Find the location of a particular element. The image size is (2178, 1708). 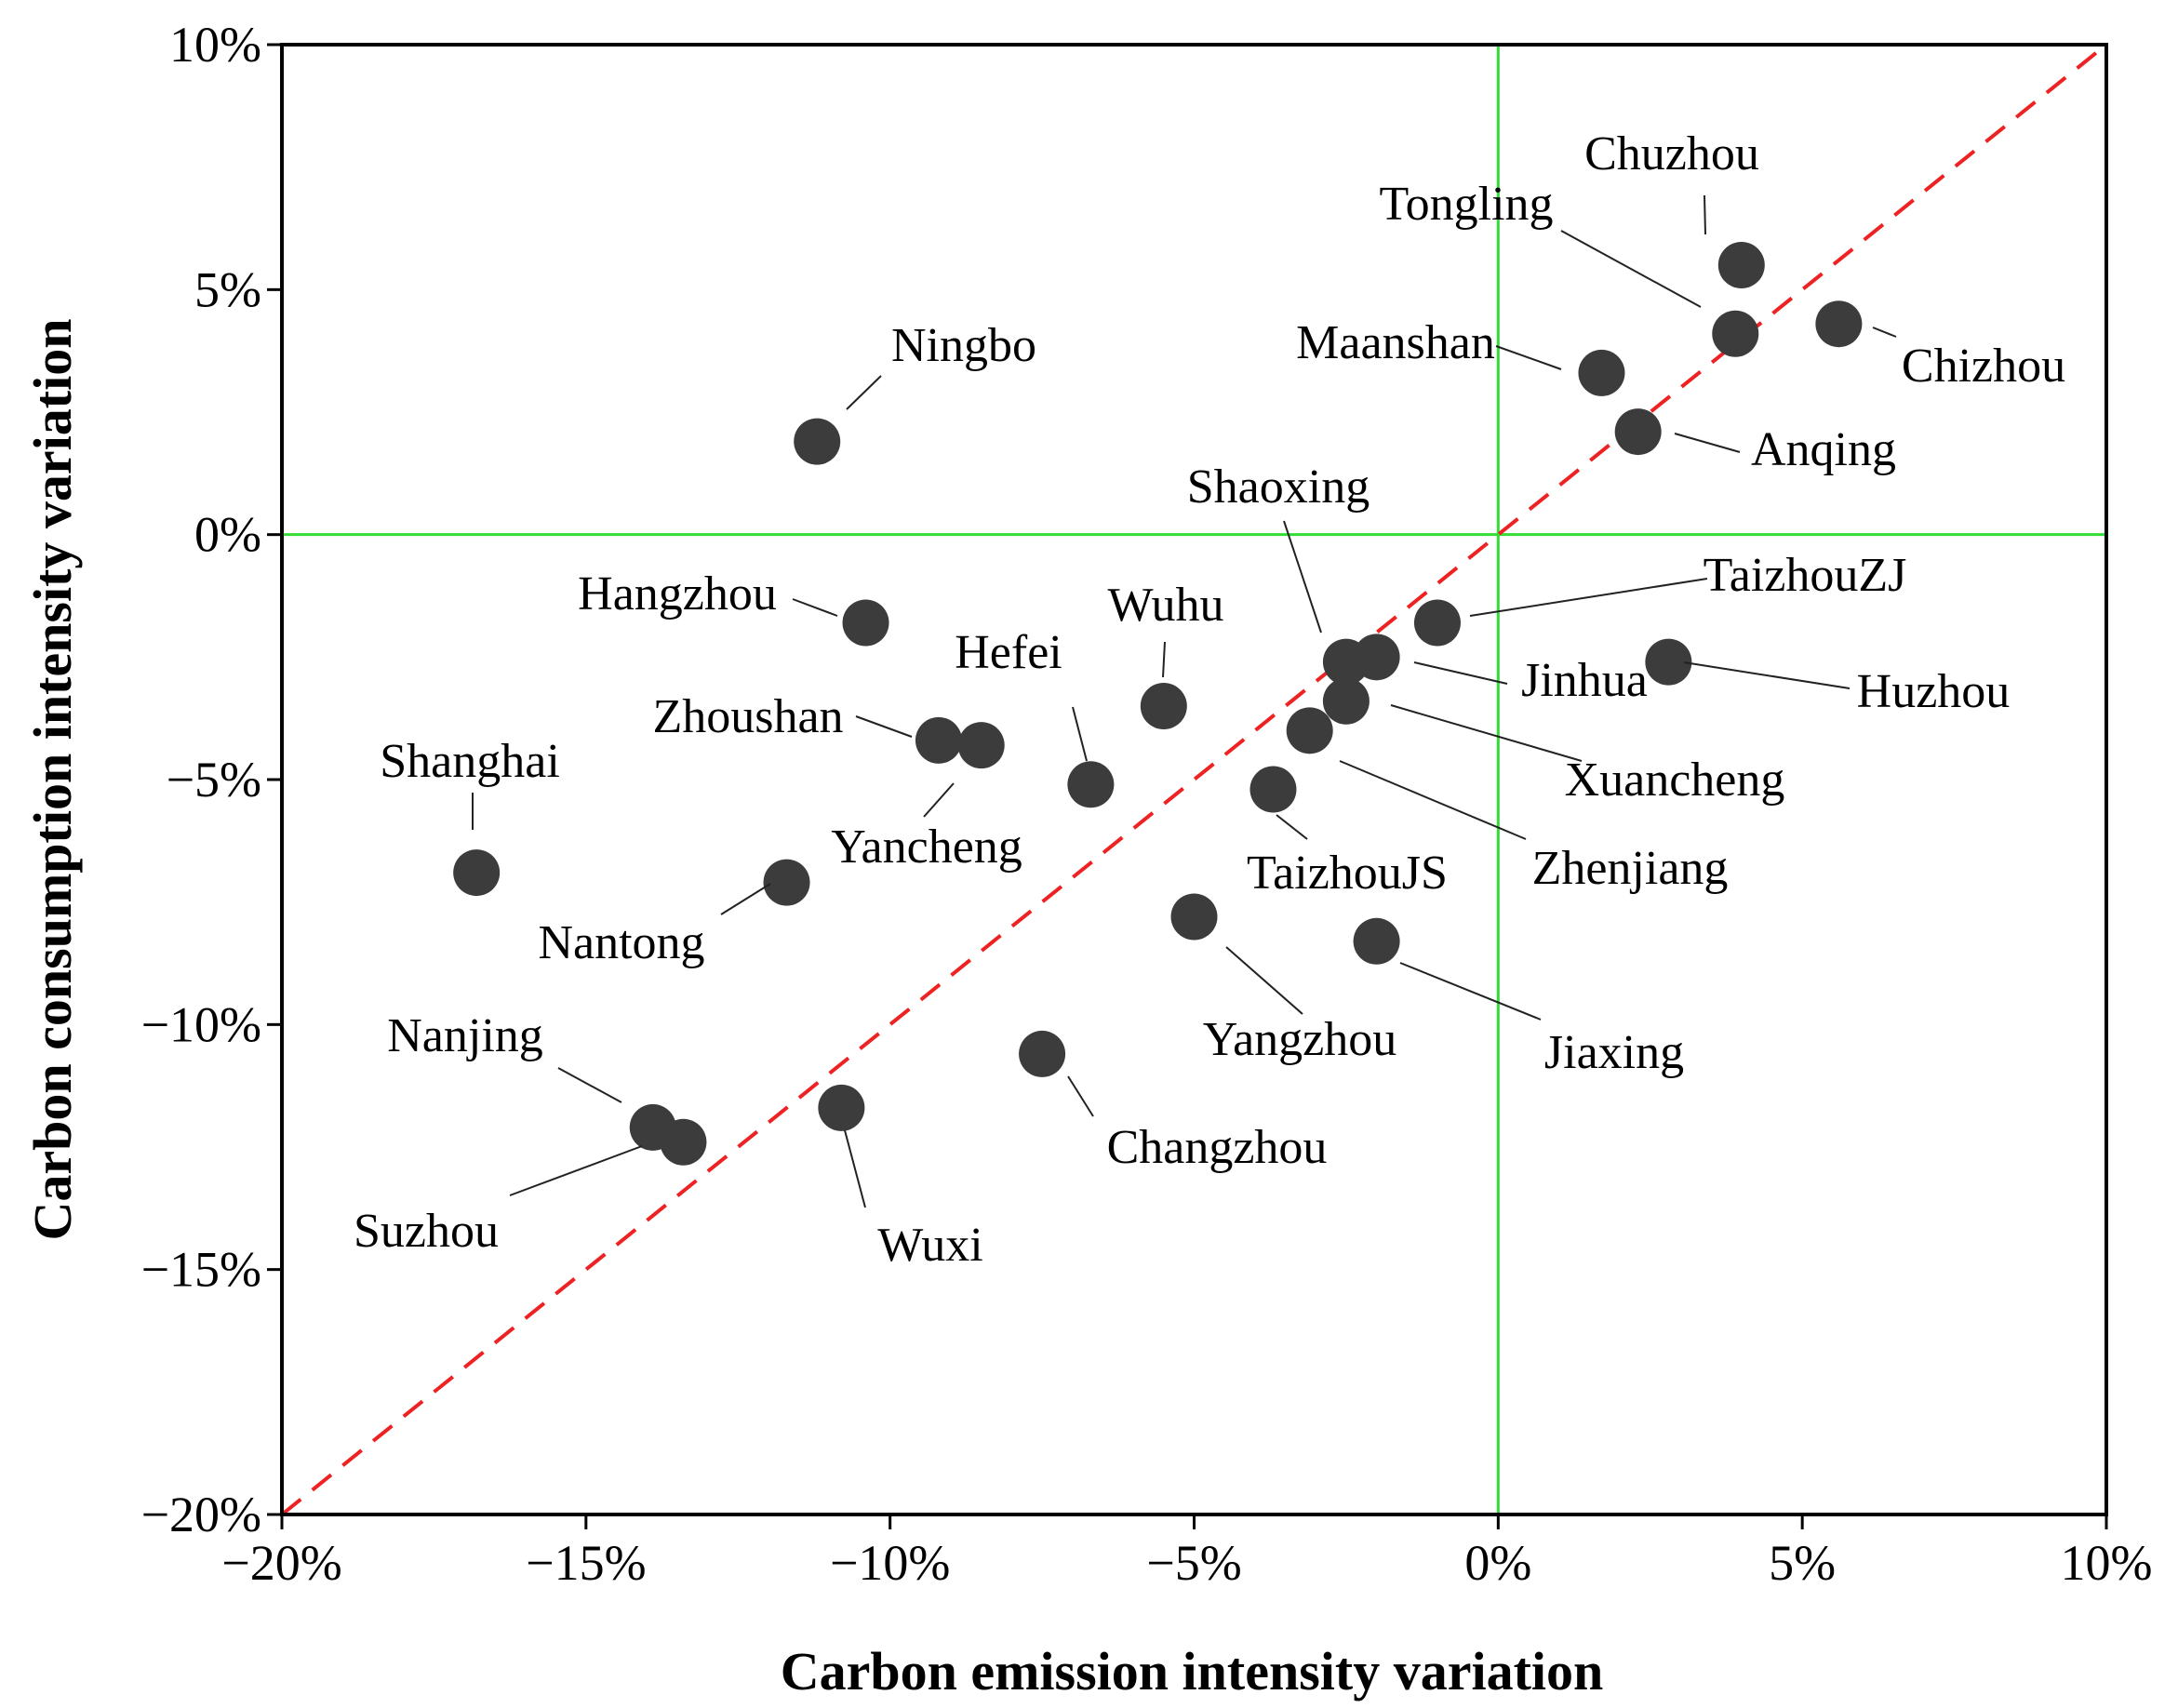

point-label: Wuhu is located at coordinates (1166, 605).